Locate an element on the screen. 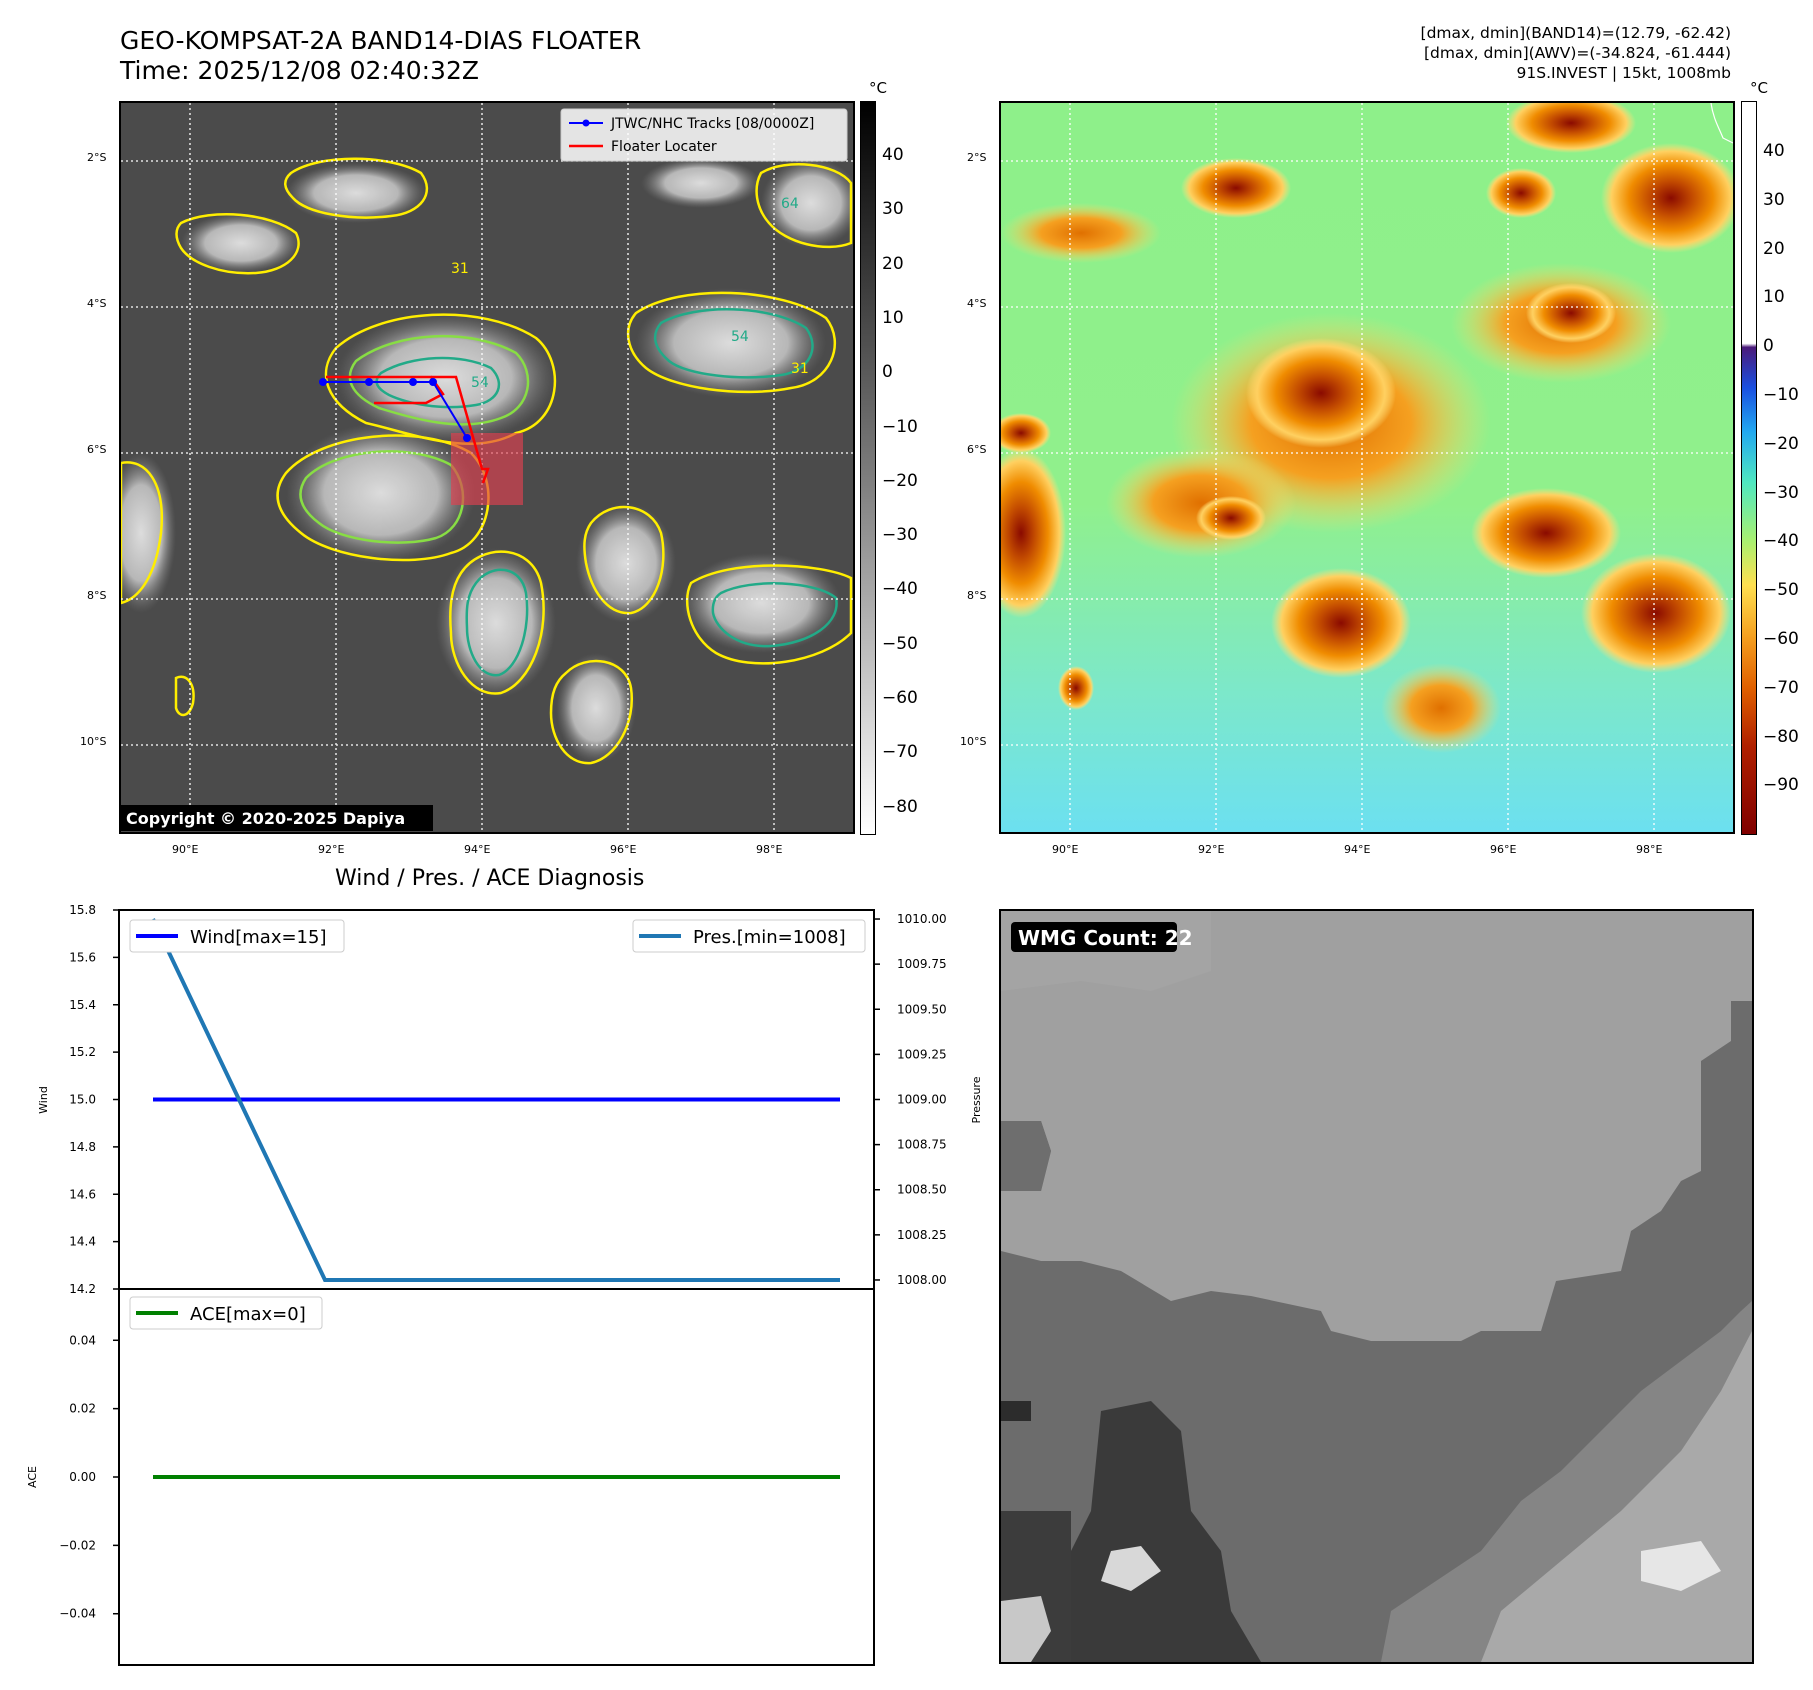  info-awv-range: [dmax, dmin](AWV)=(-34.824, -61.444) is located at coordinates (1577, 53).